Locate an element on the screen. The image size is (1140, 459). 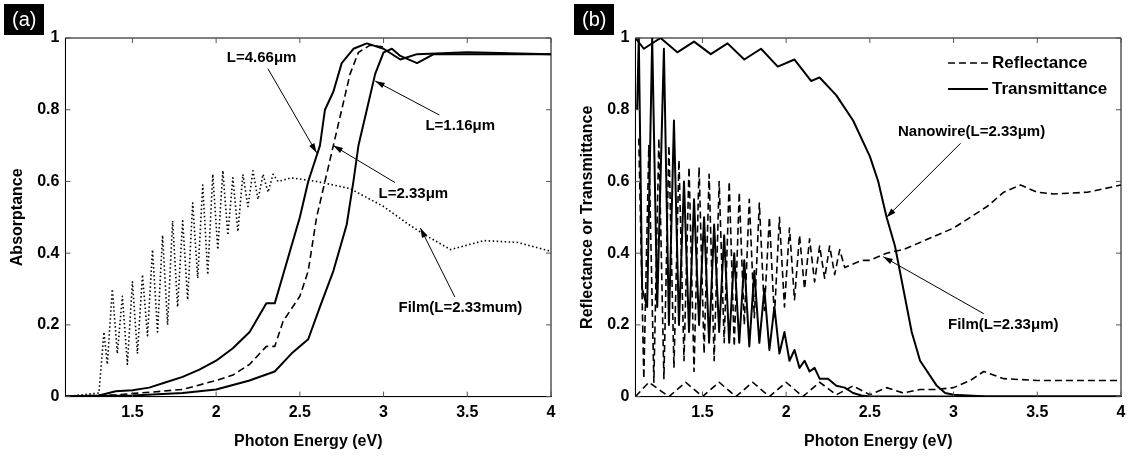
annotation: Nanowire(L=2.33μm) is located at coordinates (972, 131).